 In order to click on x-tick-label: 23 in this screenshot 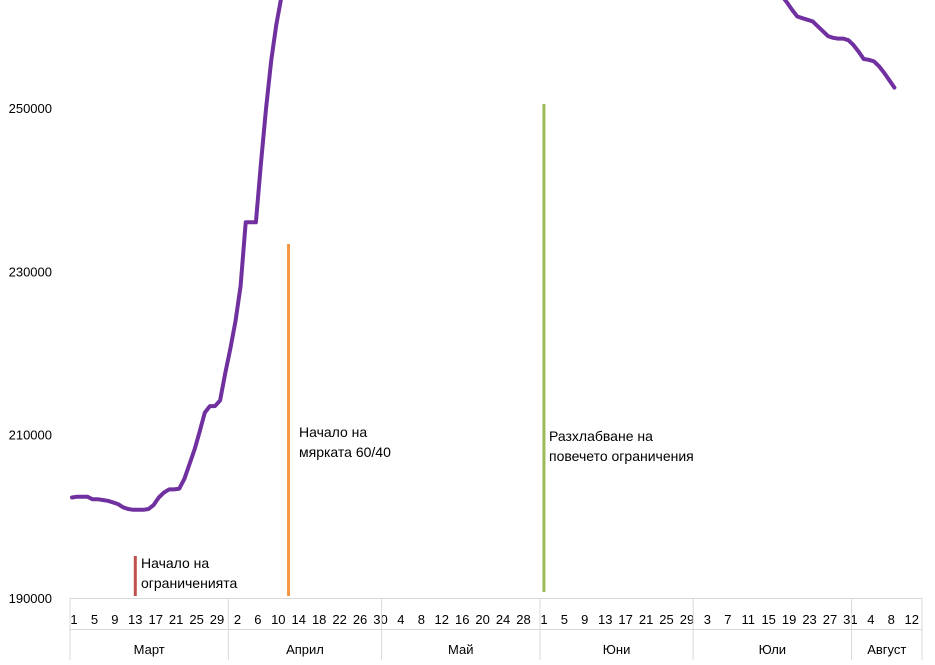, I will do `click(809, 619)`.